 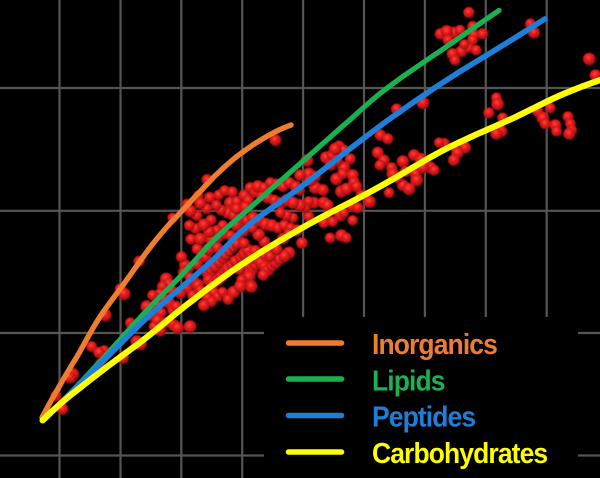 What do you see at coordinates (408, 380) in the screenshot?
I see `svg-text: Lipids` at bounding box center [408, 380].